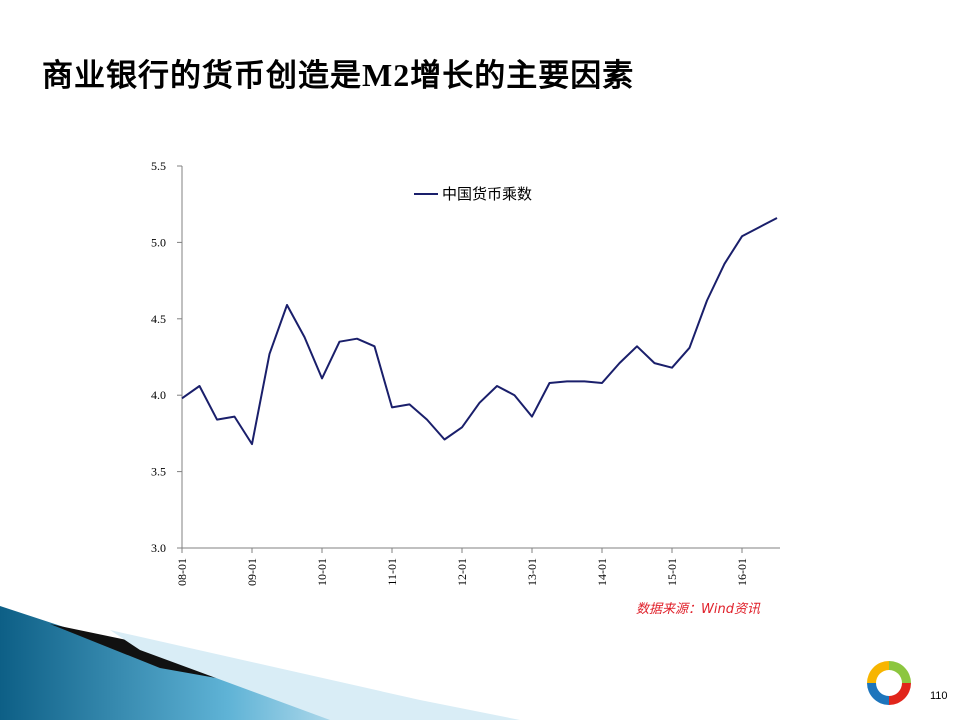 Image resolution: width=960 pixels, height=720 pixels. What do you see at coordinates (322, 572) in the screenshot?
I see `x-tick-label: 10-01` at bounding box center [322, 572].